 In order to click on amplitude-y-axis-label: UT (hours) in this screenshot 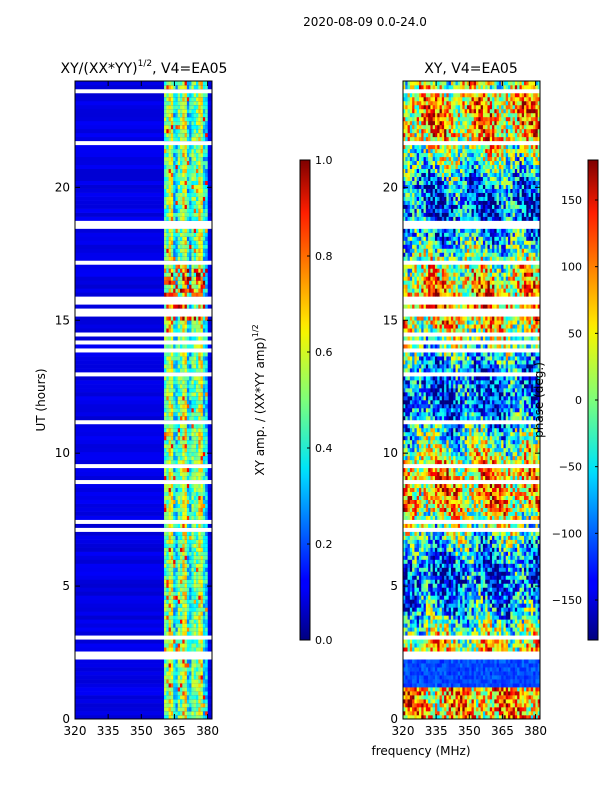, I will do `click(41, 399)`.